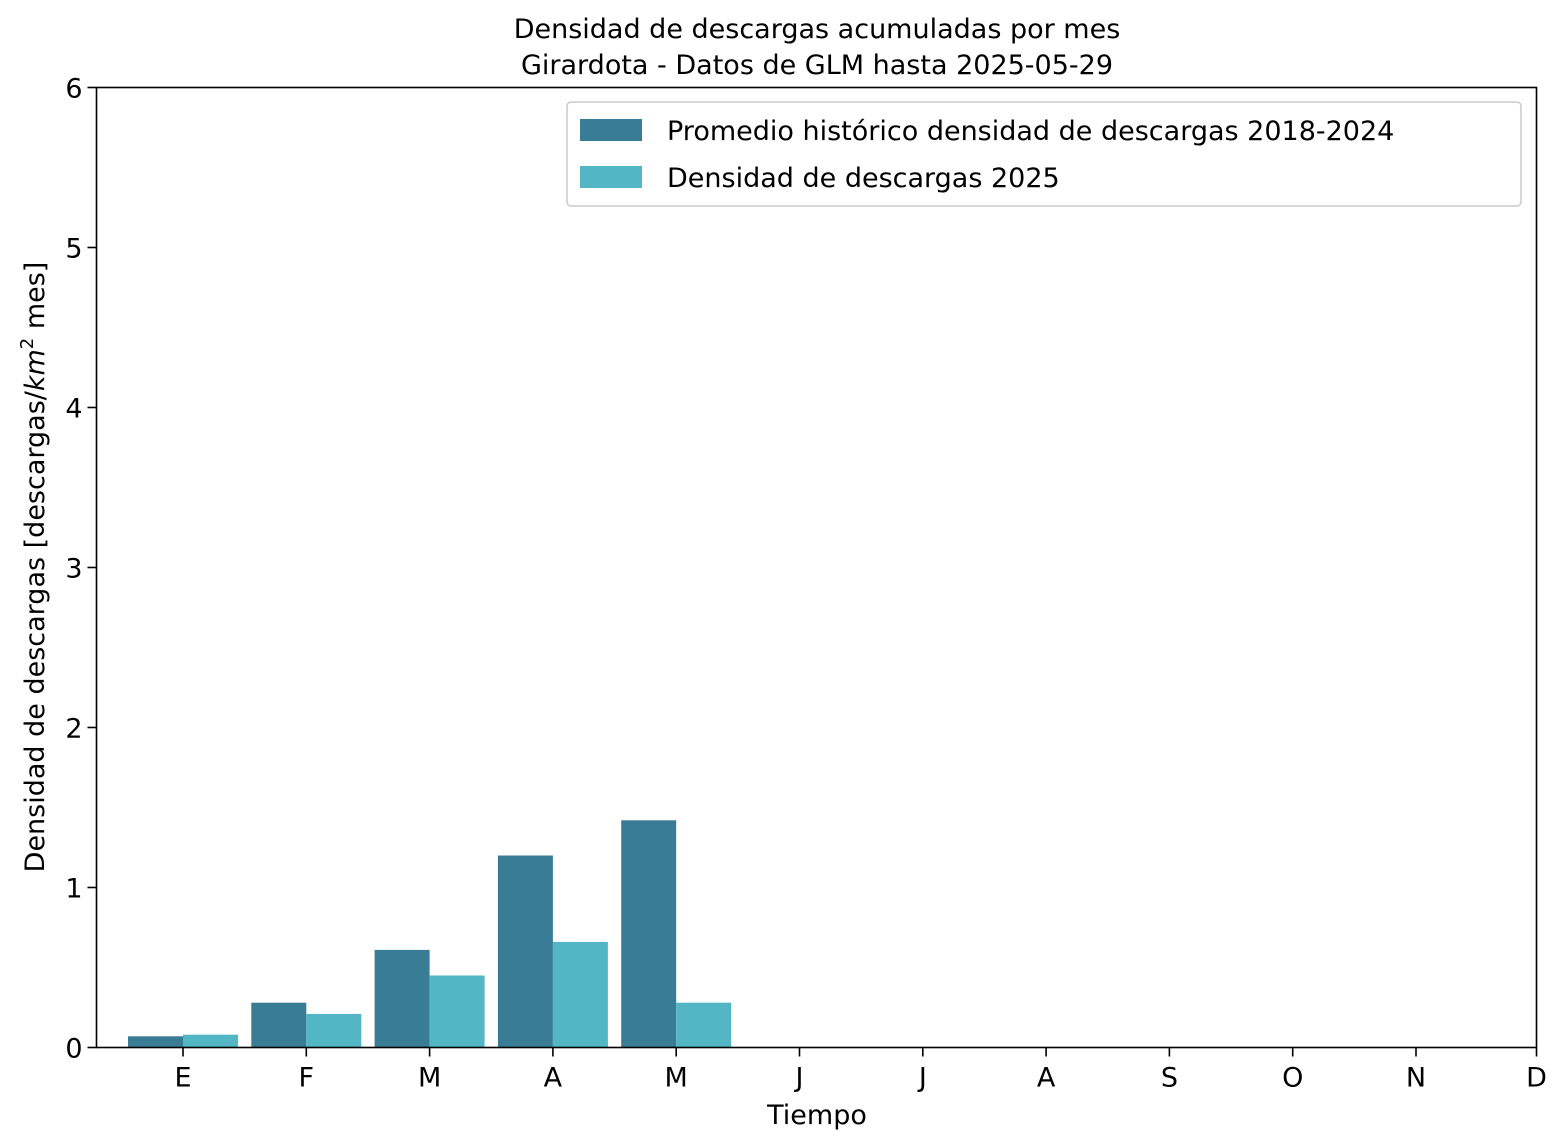  What do you see at coordinates (73, 1049) in the screenshot?
I see `y-tick-label: 0` at bounding box center [73, 1049].